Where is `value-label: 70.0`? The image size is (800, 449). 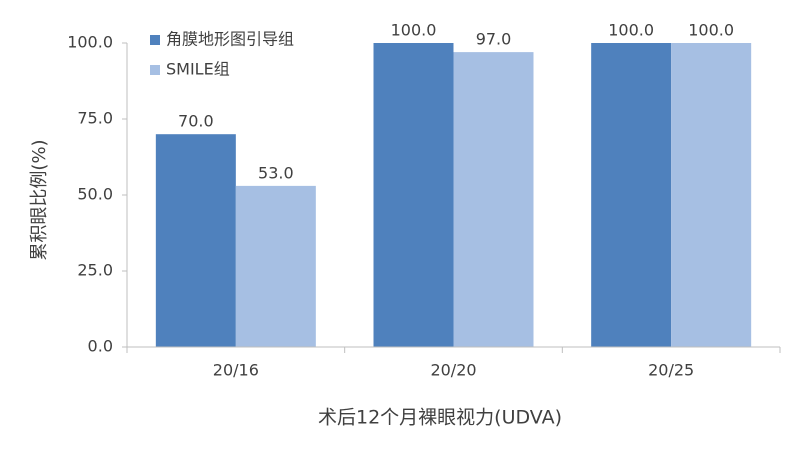
value-label: 70.0 is located at coordinates (196, 121).